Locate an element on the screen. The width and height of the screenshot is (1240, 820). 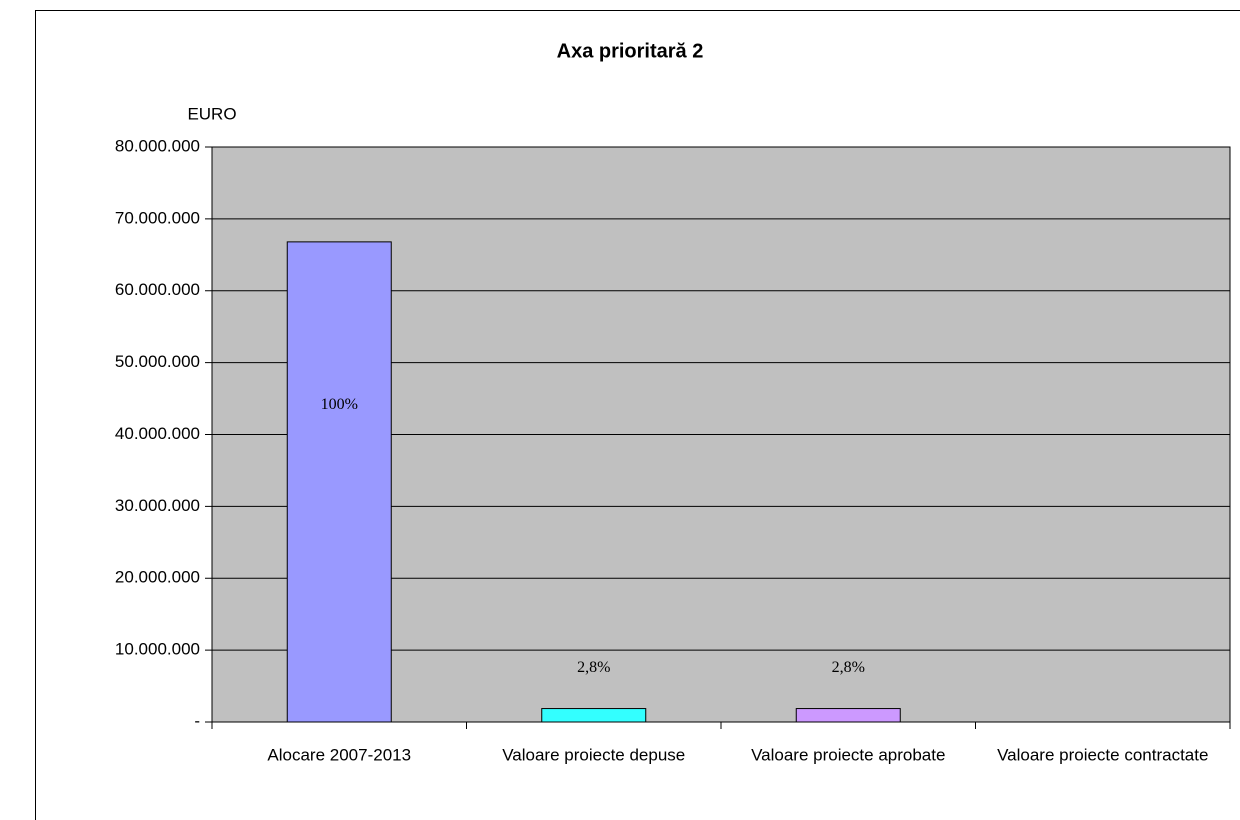
y-tick-label: - is located at coordinates (197, 720).